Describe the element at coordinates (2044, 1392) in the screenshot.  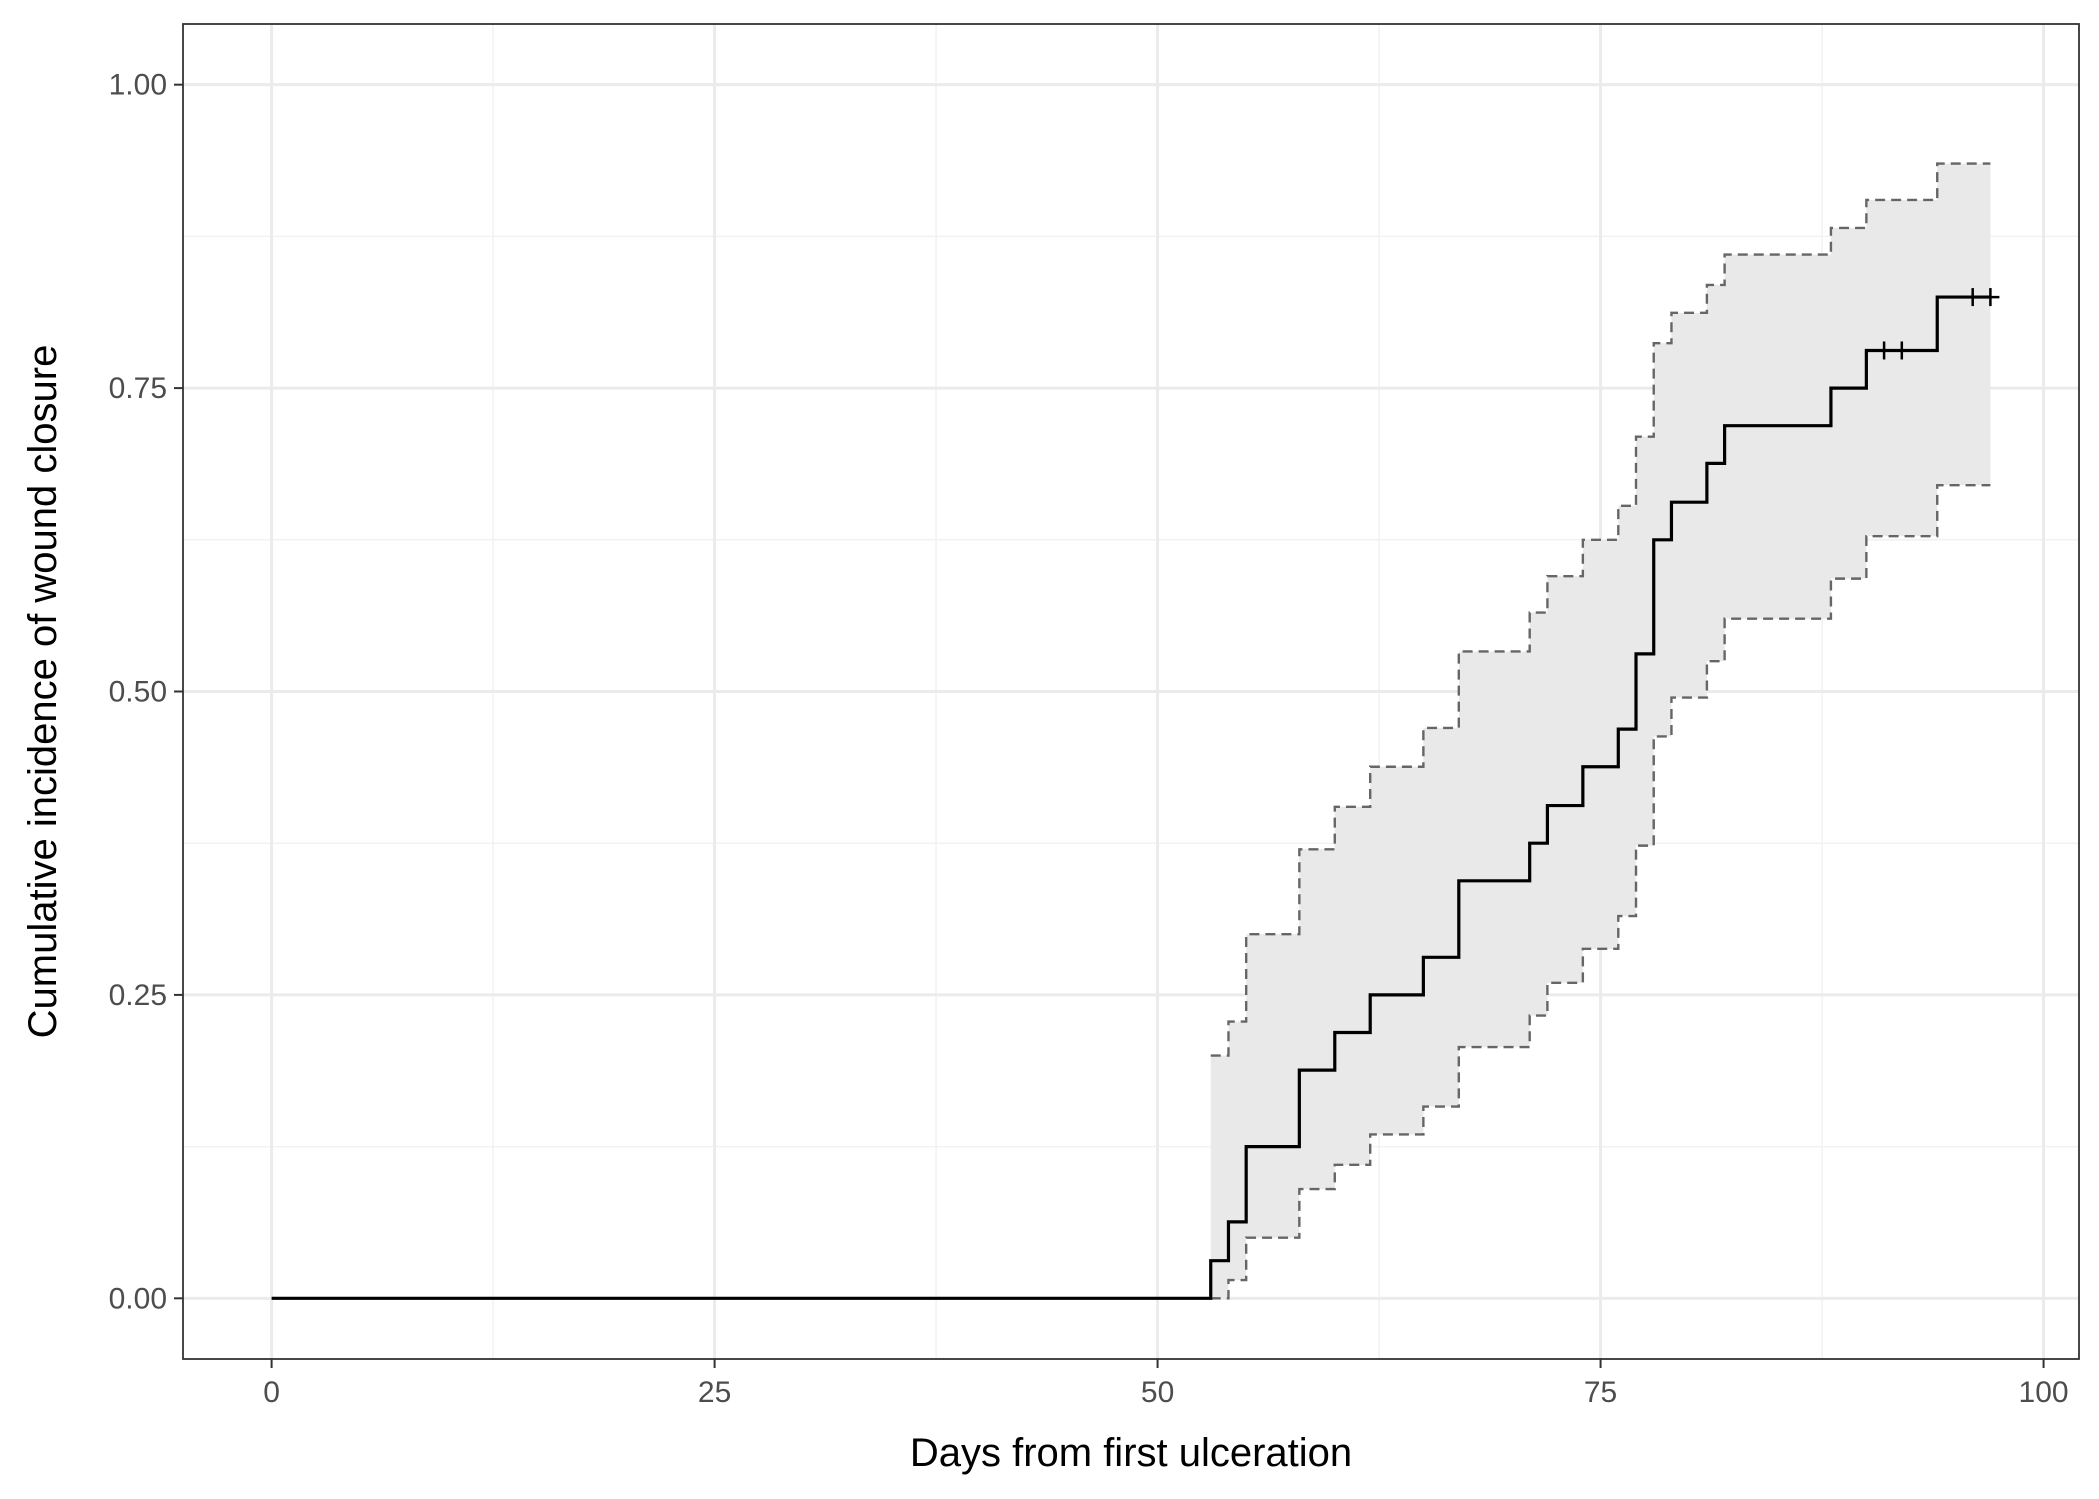
I see `x-tick-label: 100` at that location.